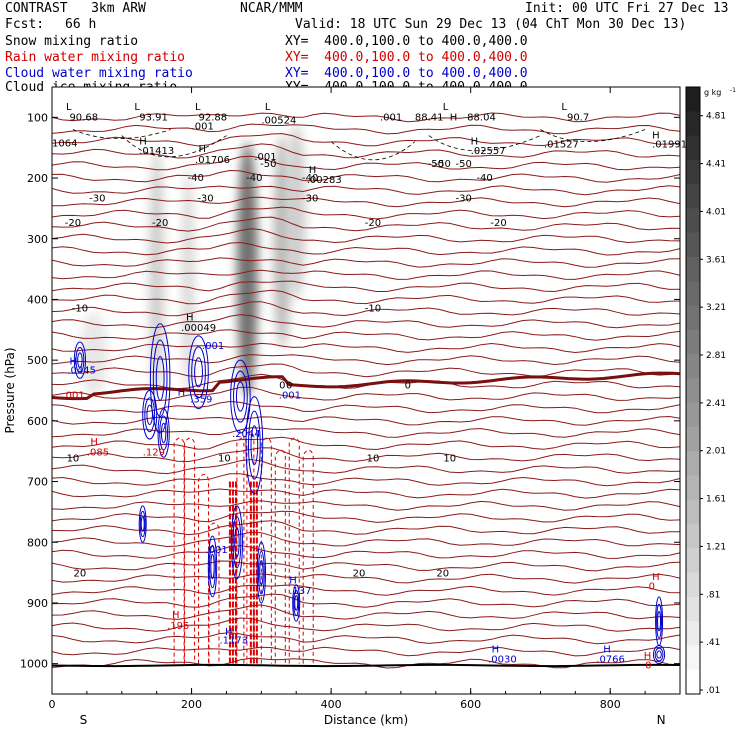  I want to click on north-label: N, so click(661, 720).